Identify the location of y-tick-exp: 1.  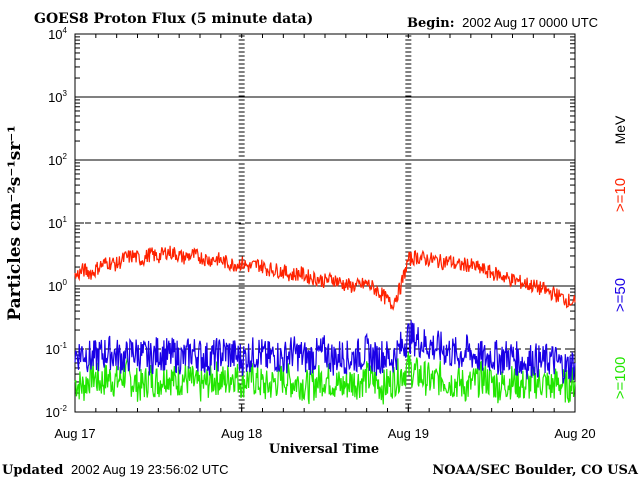
(65, 219).